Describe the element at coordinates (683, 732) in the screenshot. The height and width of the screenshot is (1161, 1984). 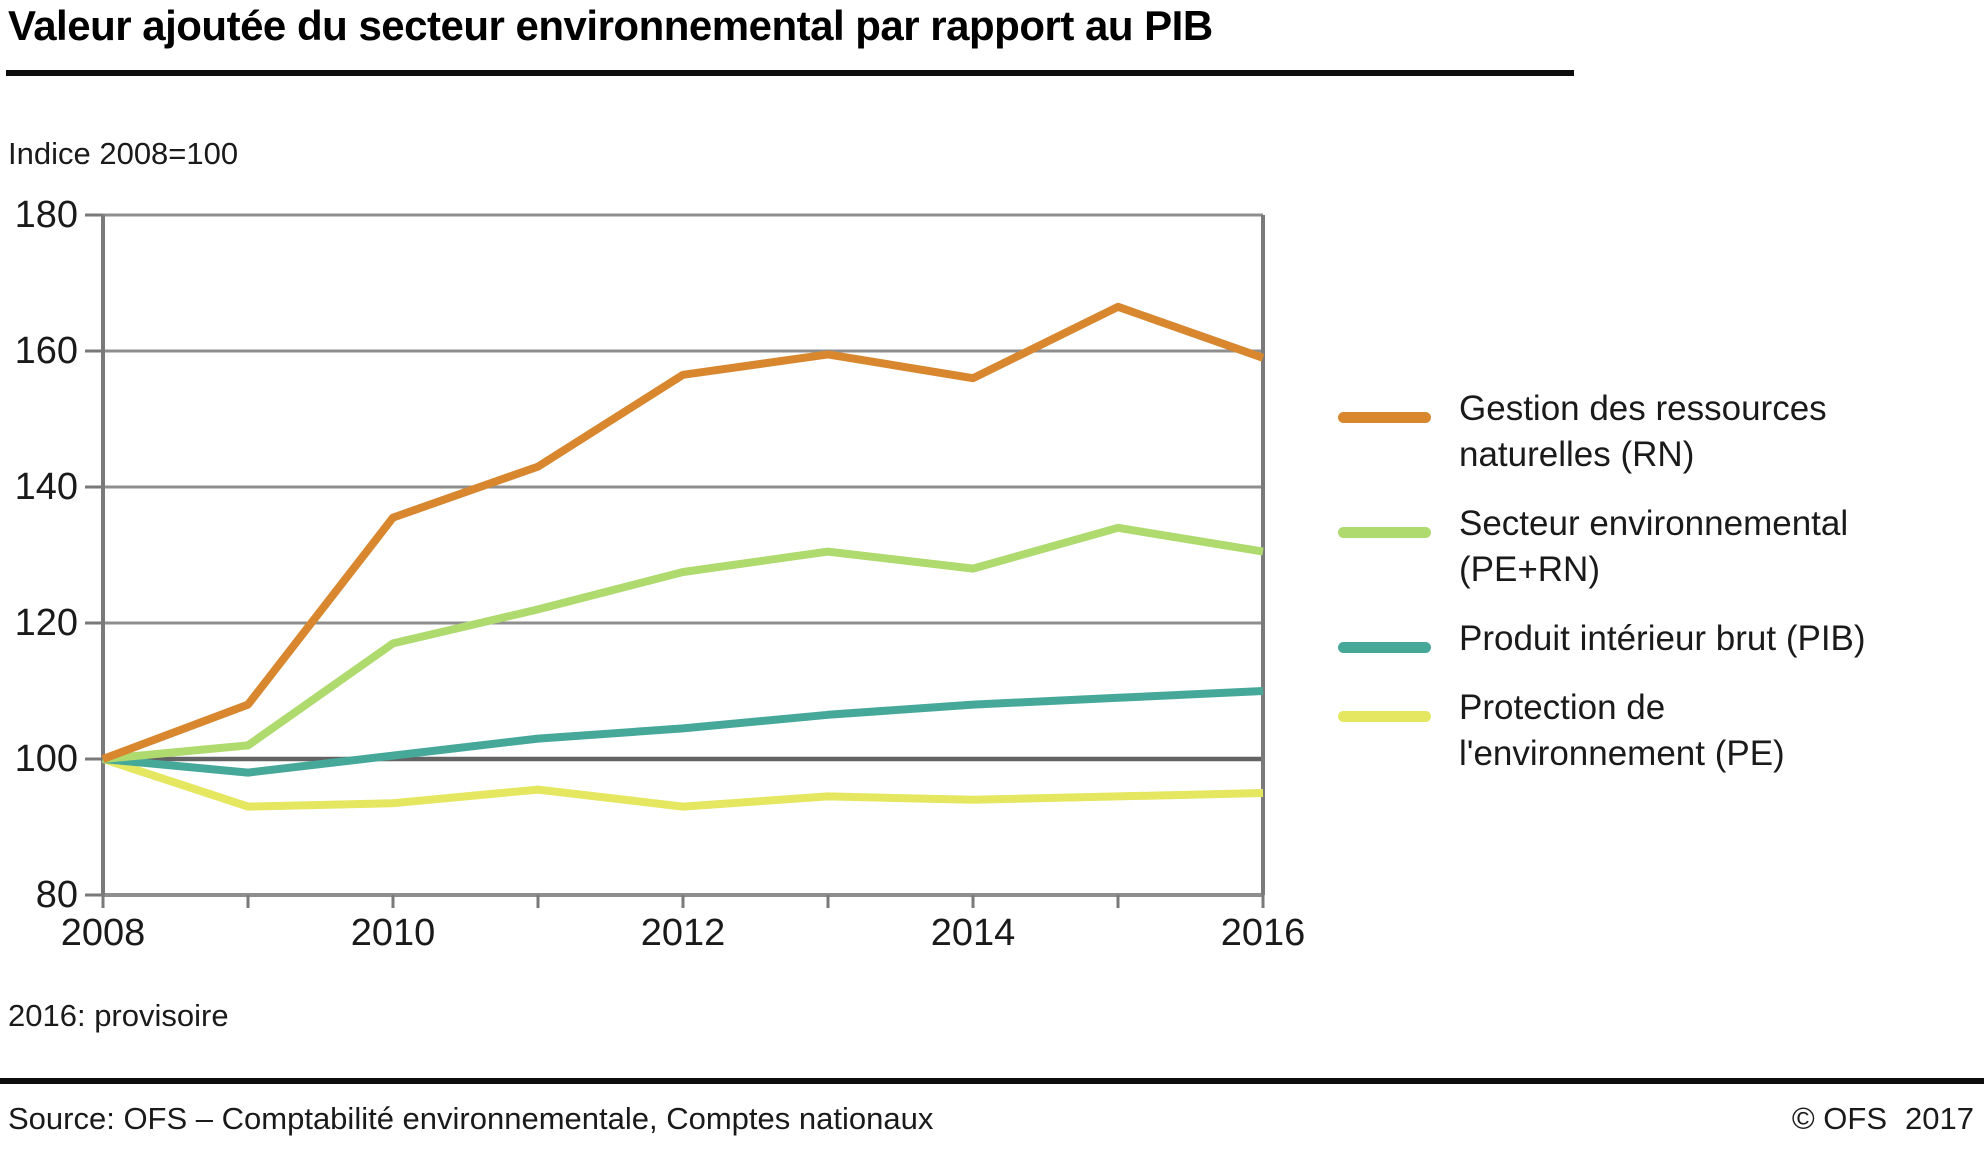
I see `series-line-produit-int-rieur-brut-pib-` at that location.